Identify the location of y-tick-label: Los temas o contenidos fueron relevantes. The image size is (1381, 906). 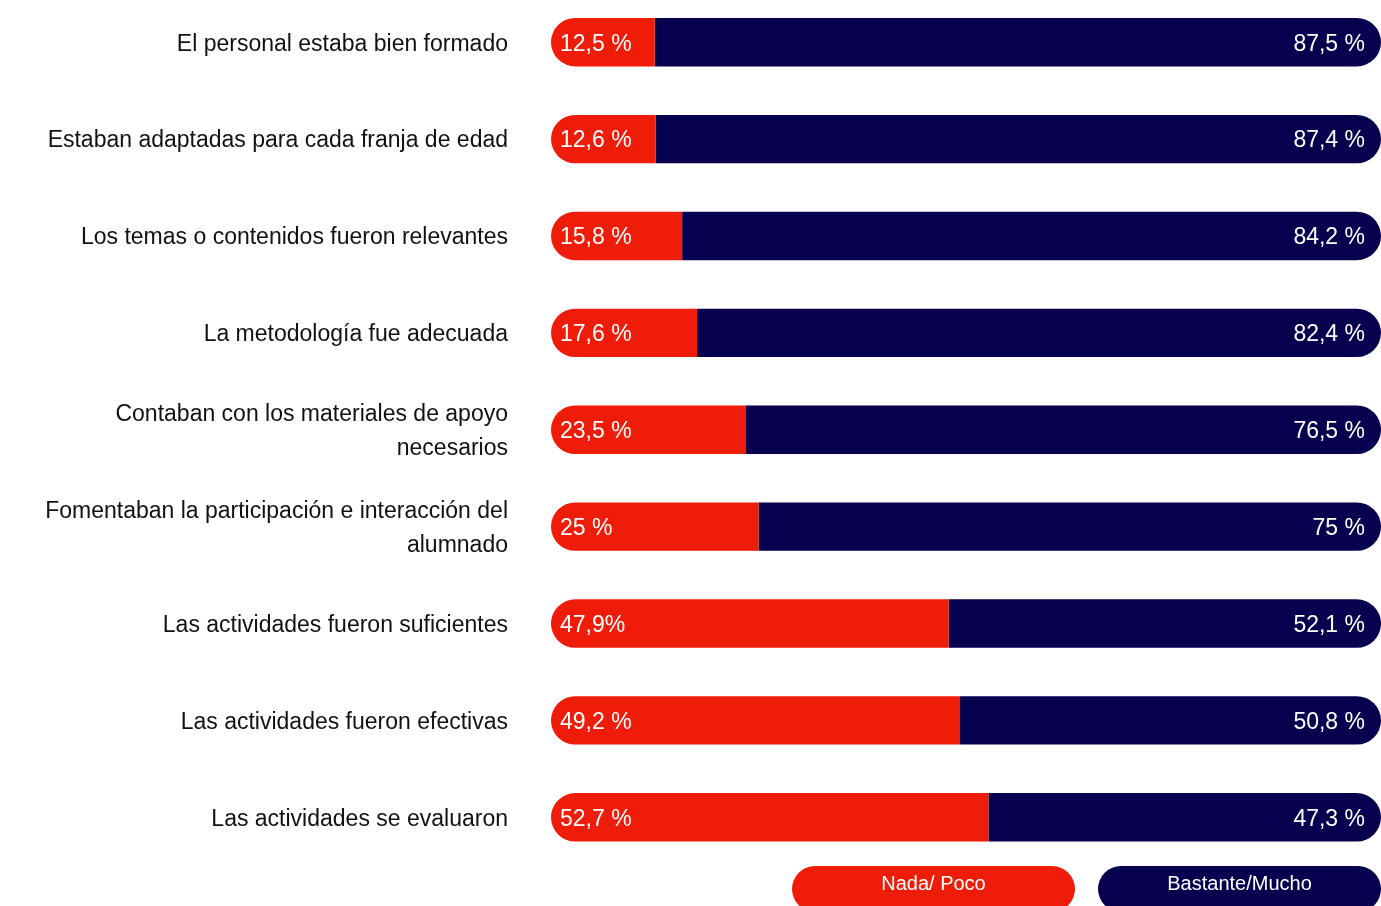
(294, 236).